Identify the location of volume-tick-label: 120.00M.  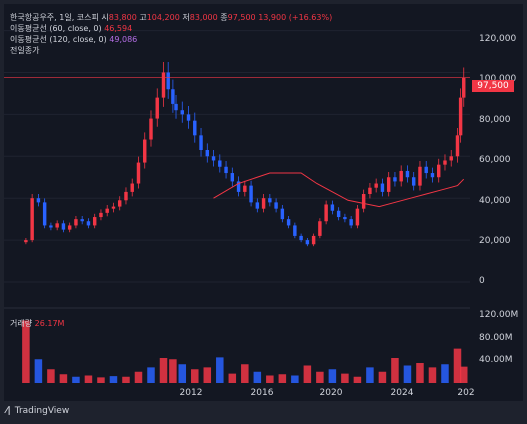
(499, 315).